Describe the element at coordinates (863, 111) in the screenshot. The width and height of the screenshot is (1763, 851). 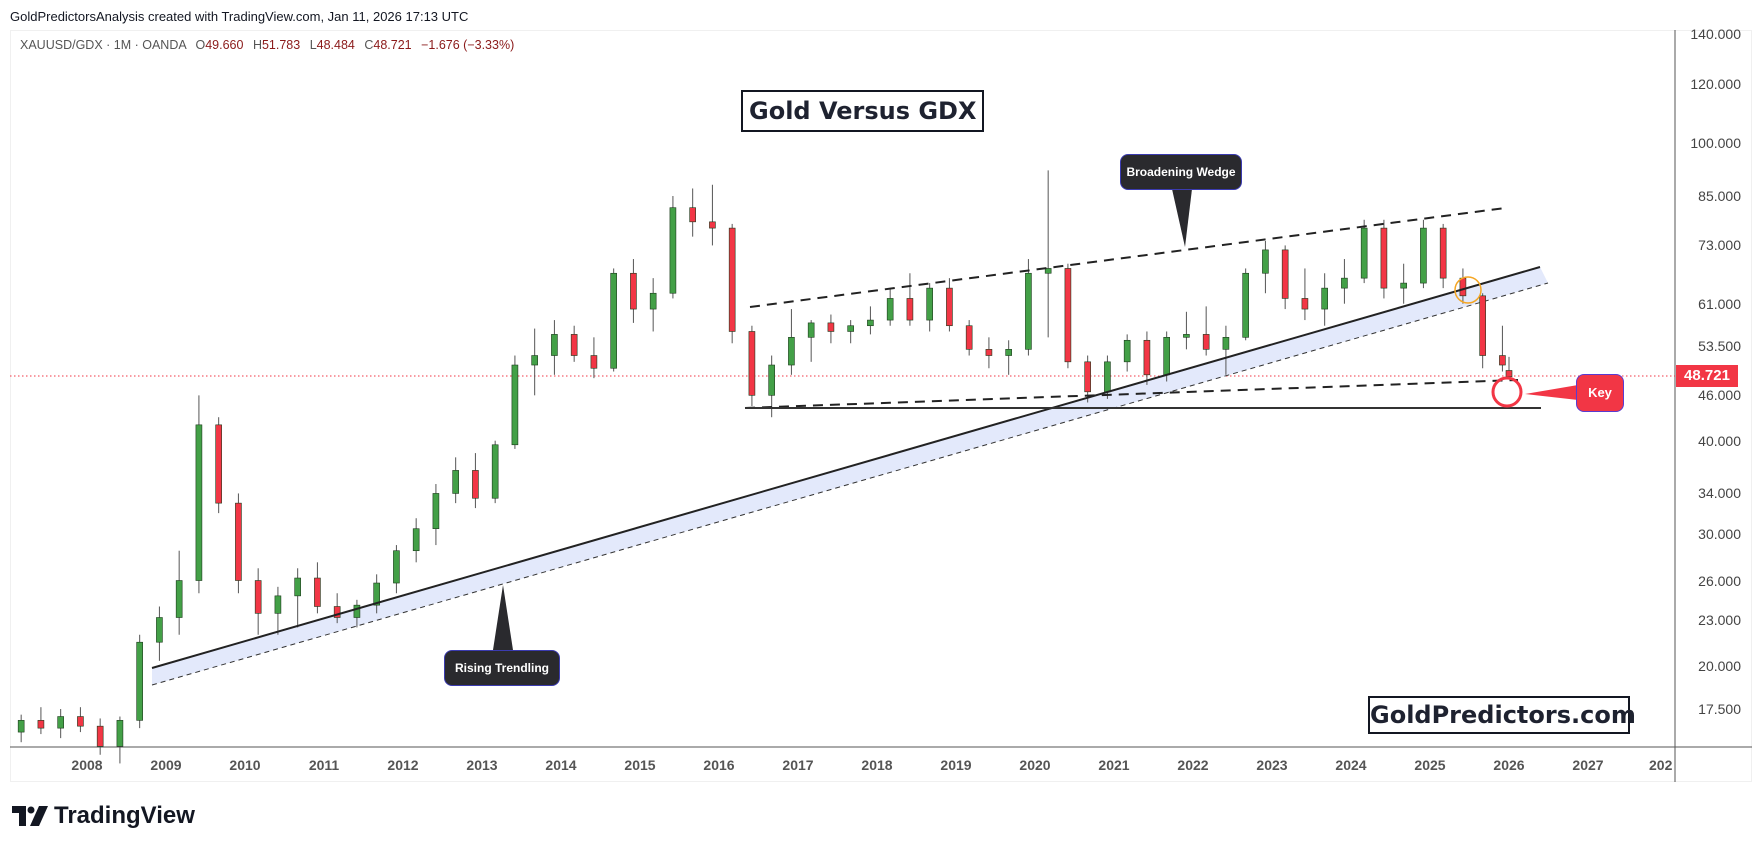
I see `chart-title: Gold Versus GDX` at that location.